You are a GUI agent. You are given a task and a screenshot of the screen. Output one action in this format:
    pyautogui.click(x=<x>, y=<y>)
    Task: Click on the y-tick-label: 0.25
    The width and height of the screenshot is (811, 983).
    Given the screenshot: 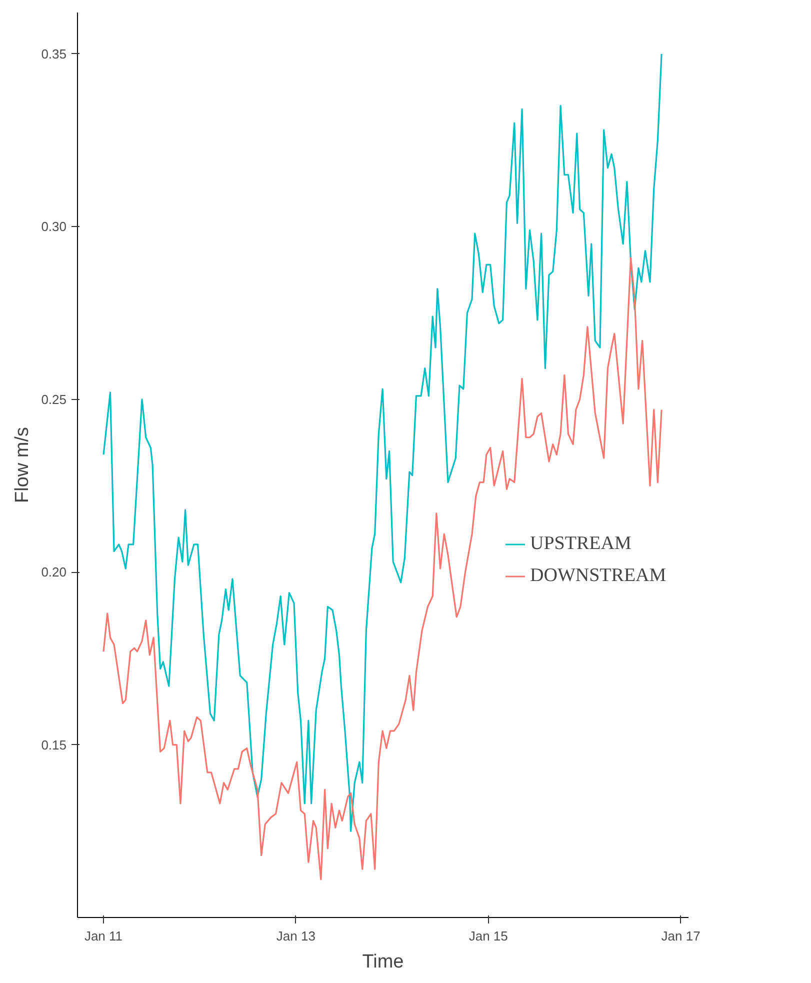 What is the action you would take?
    pyautogui.click(x=54, y=399)
    